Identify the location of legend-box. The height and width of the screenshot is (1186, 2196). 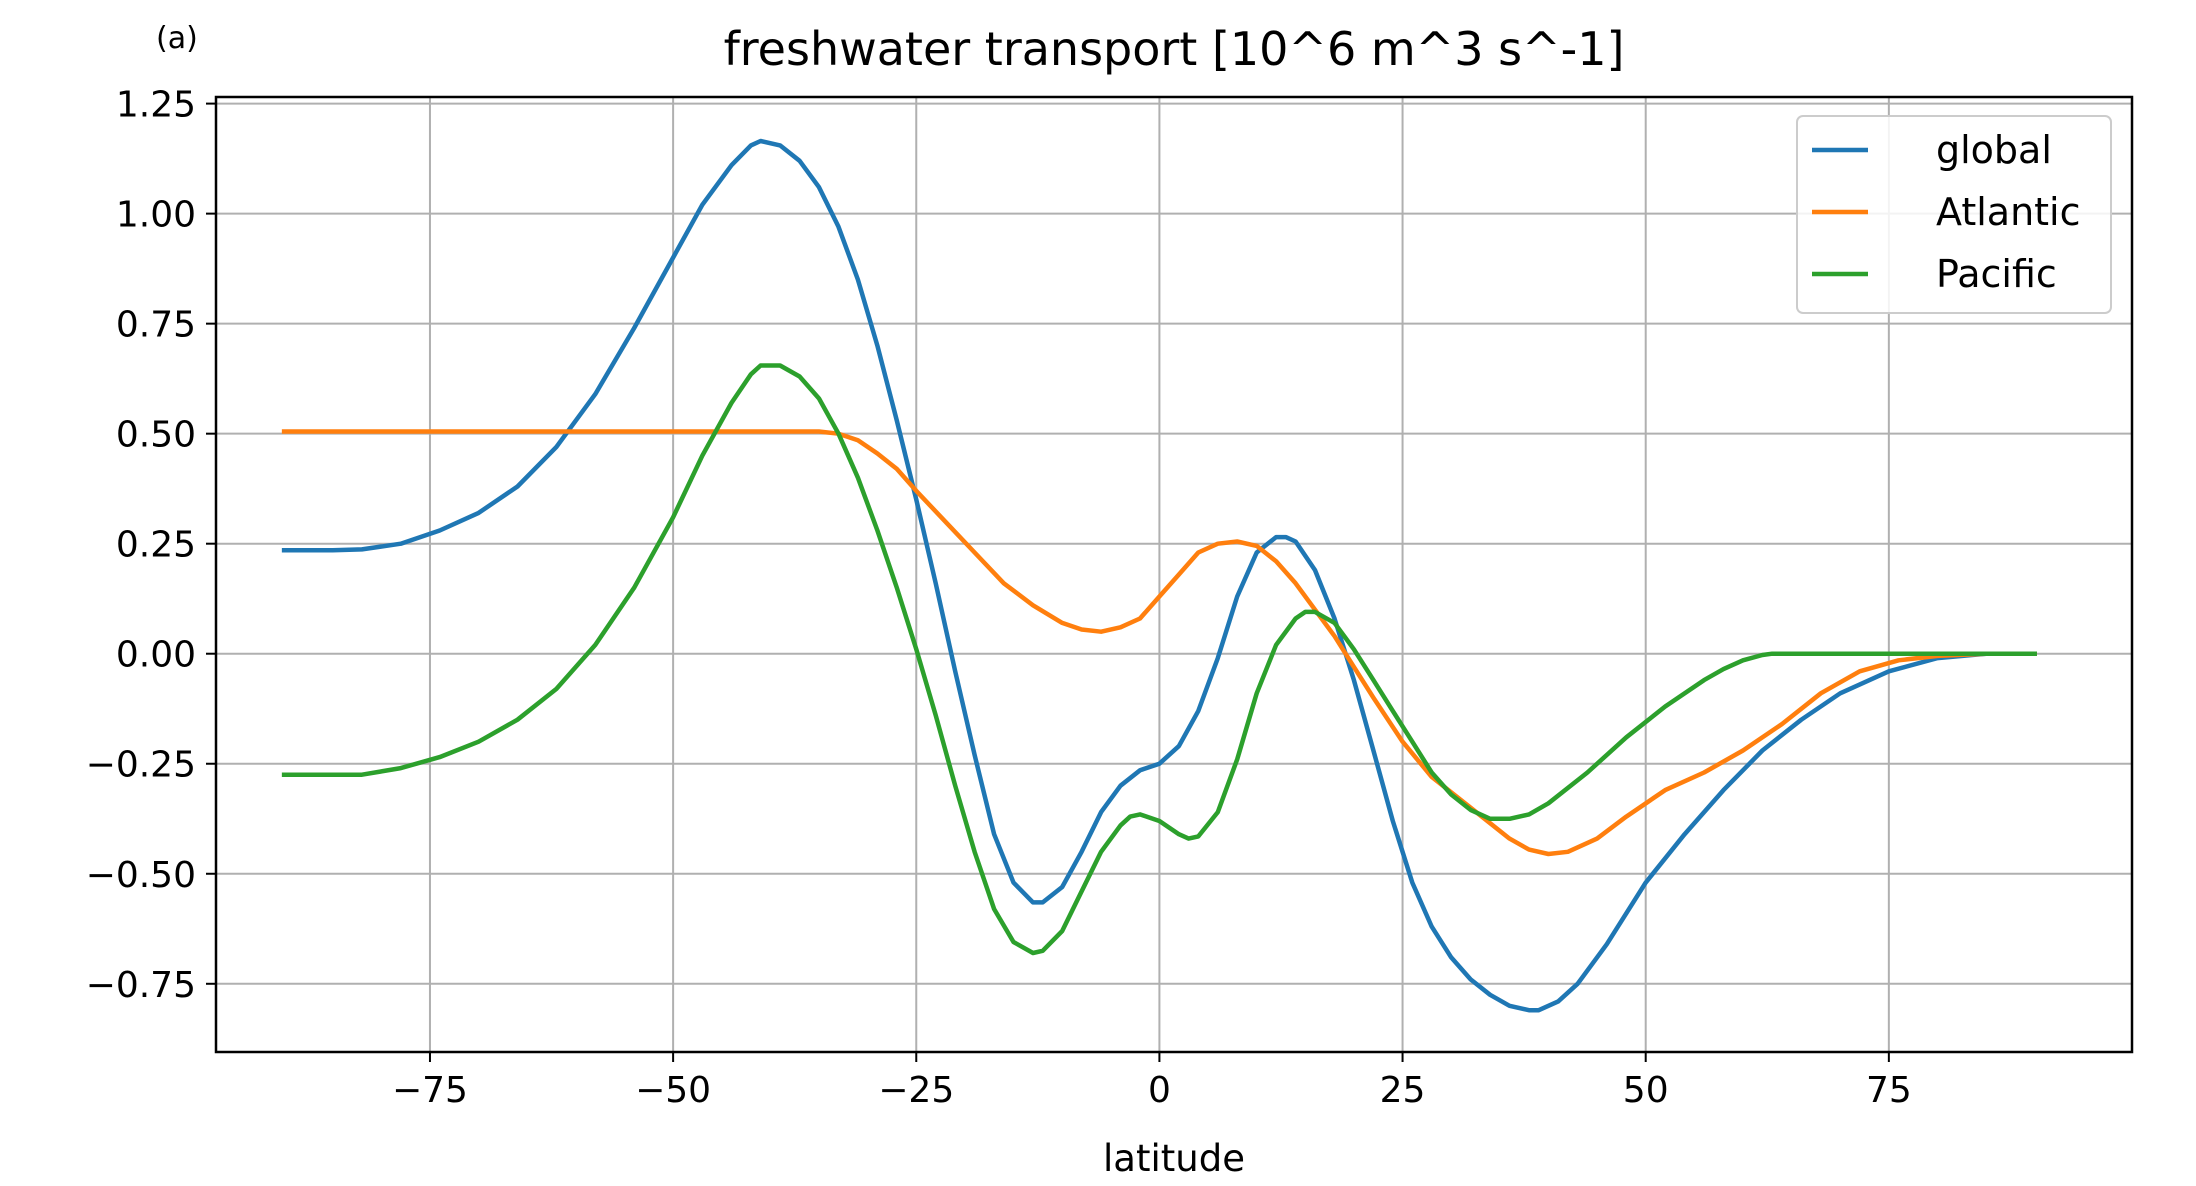
(1954, 214).